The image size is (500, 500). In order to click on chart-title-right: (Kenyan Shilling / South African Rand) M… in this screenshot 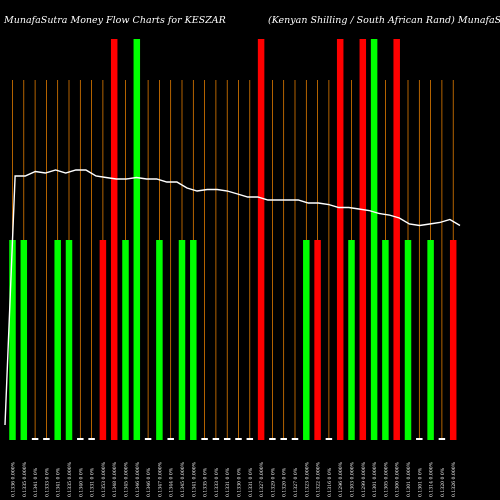, I will do `click(384, 20)`.